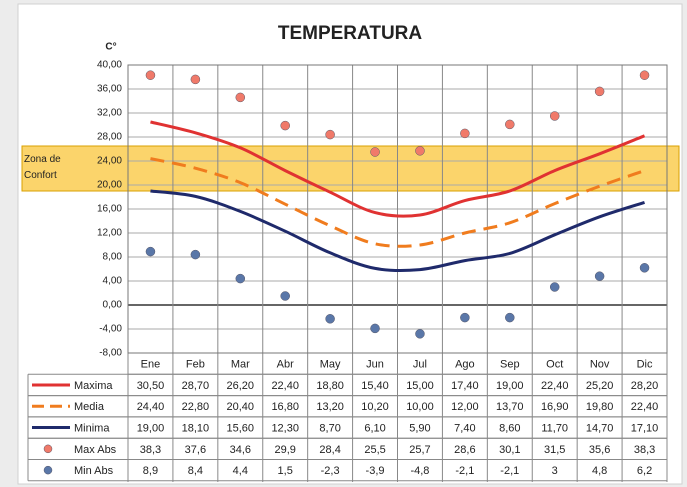  What do you see at coordinates (195, 471) in the screenshot?
I see `table-cell: 8,4` at bounding box center [195, 471].